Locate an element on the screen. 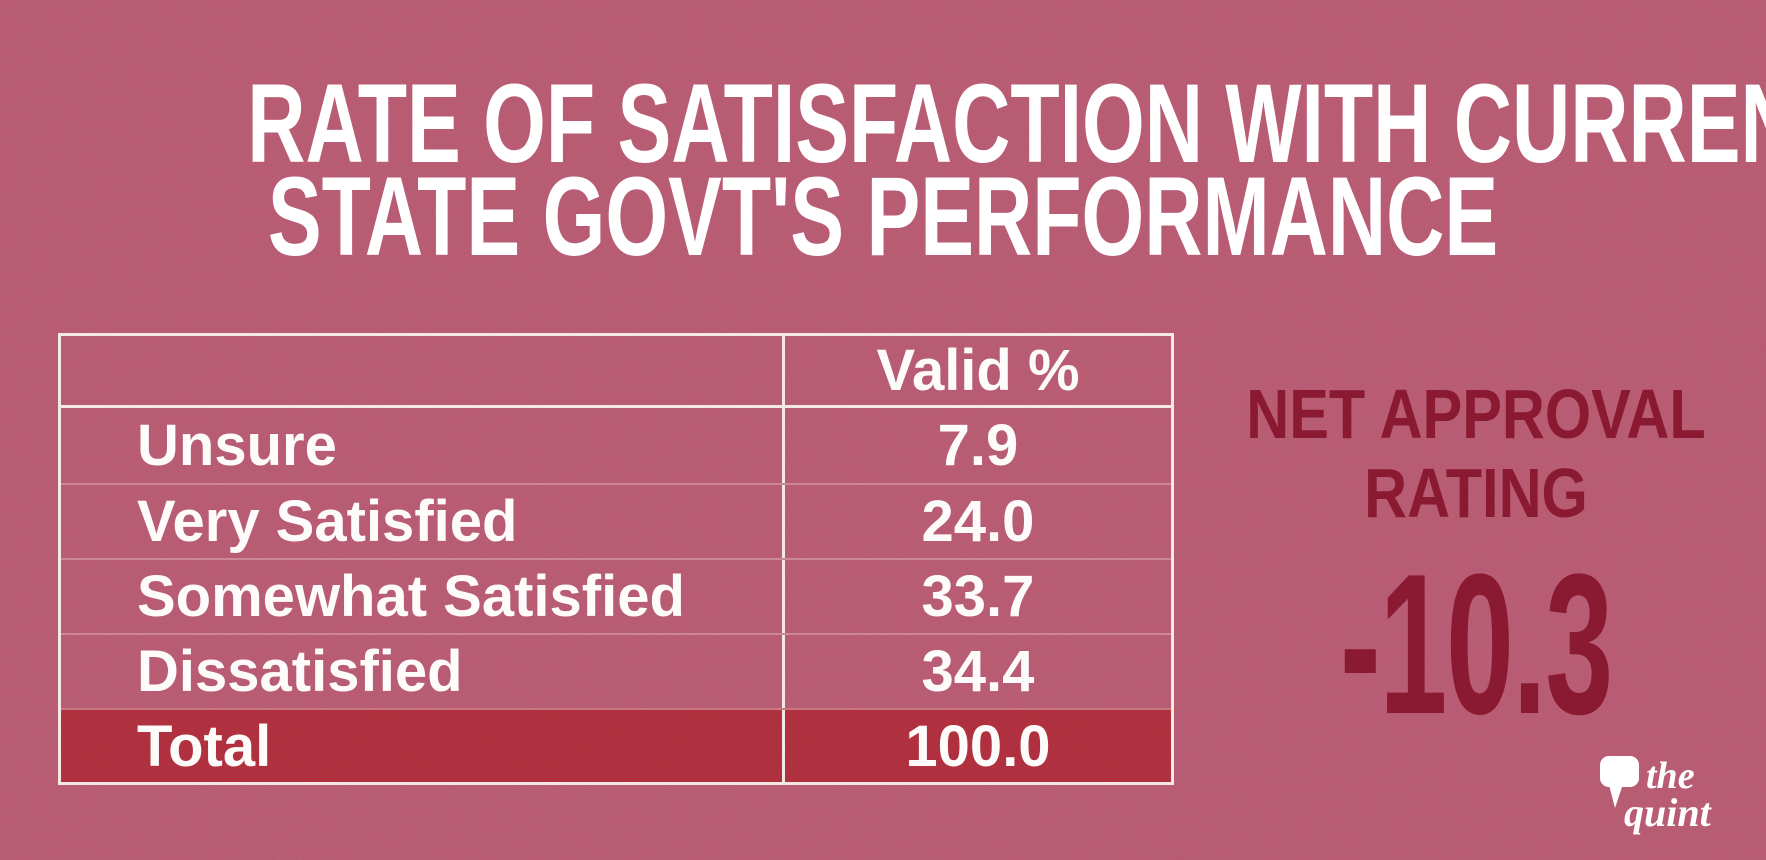 The image size is (1766, 860). table-total-row: Total 100.0 is located at coordinates (616, 745).